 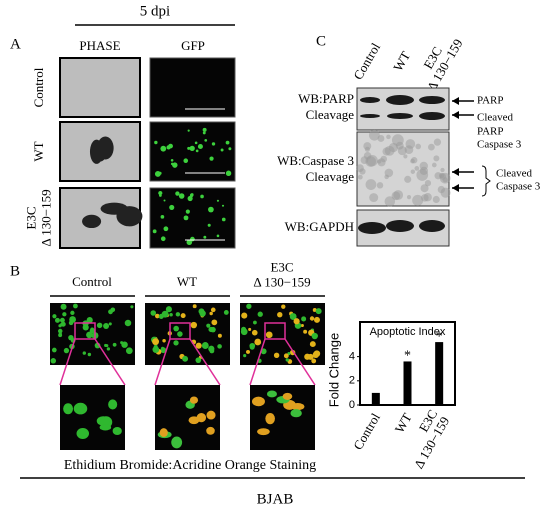 I want to click on phase-image, so click(x=100, y=87).